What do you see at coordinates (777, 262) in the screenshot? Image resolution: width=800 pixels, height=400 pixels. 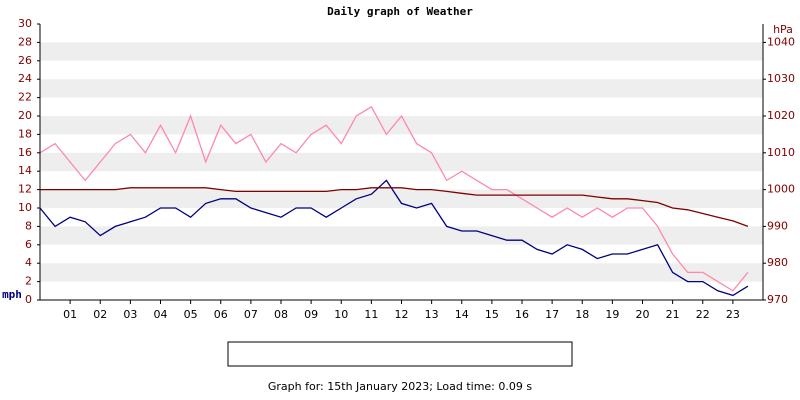 I see `y2-tick-label: 980` at bounding box center [777, 262].